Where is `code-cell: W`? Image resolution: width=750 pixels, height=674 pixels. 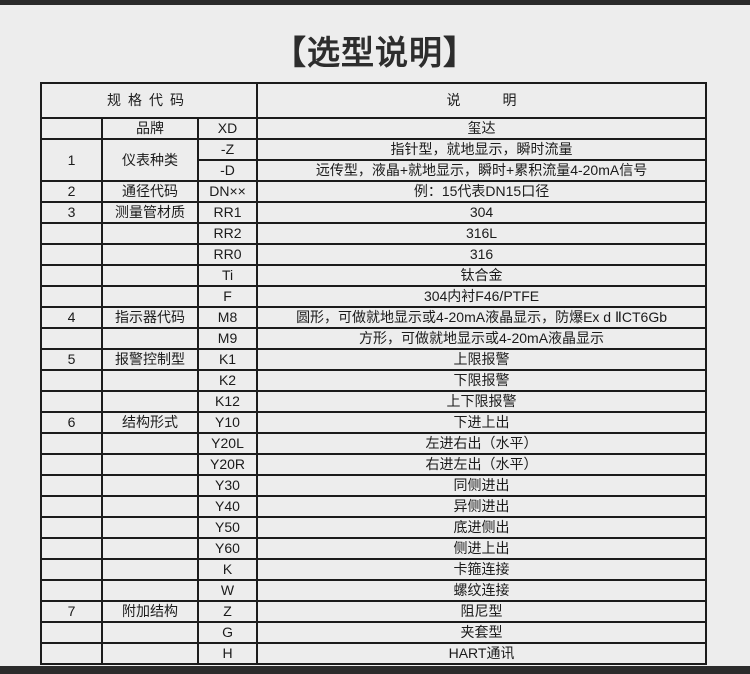 code-cell: W is located at coordinates (227, 590).